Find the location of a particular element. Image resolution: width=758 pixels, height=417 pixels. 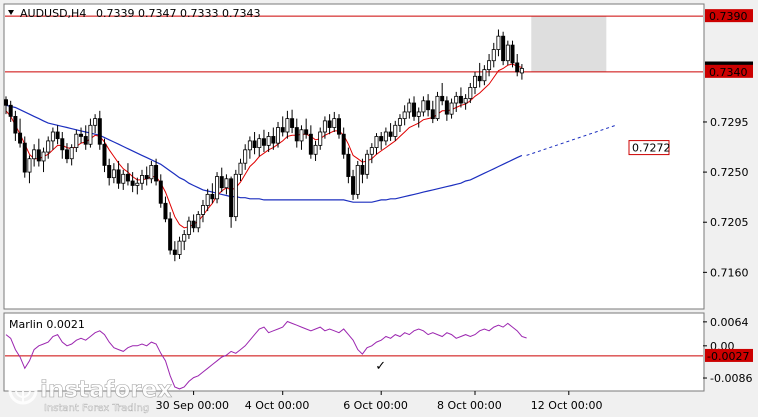

horizontal-levels is located at coordinates (354, 44).